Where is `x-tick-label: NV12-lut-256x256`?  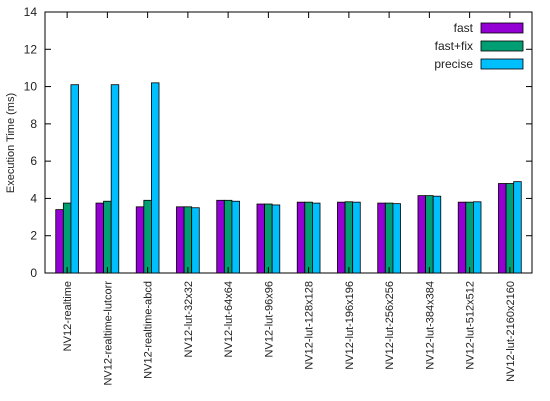
x-tick-label: NV12-lut-256x256 is located at coordinates (390, 325).